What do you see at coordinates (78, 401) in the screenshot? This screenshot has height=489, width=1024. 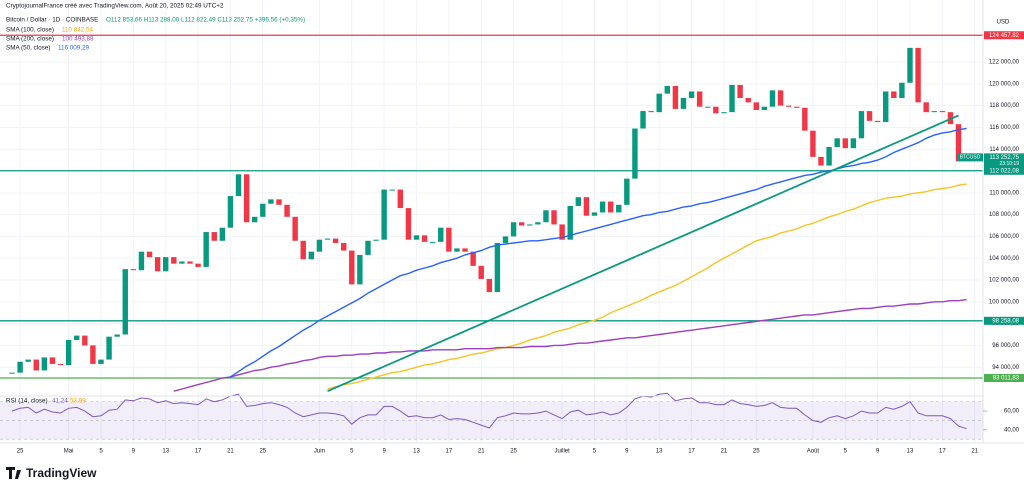 I see `rsi-ma-value: 53,99` at bounding box center [78, 401].